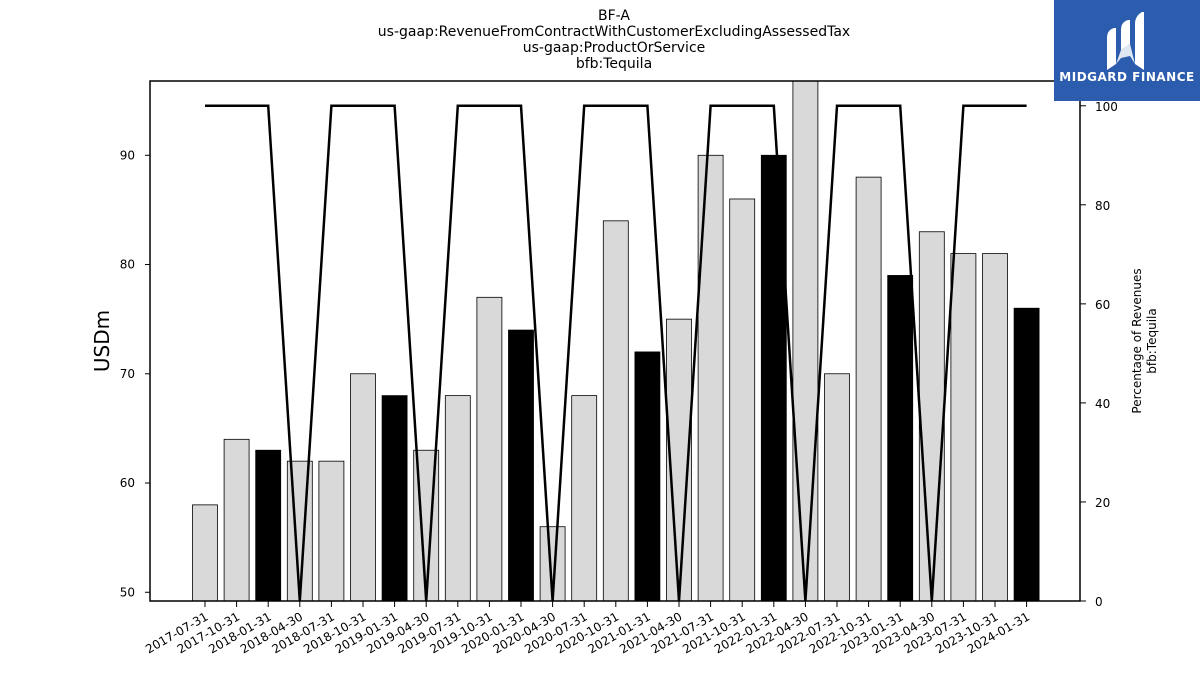  I want to click on chart-title-line: bfb:Tequila, so click(614, 64).